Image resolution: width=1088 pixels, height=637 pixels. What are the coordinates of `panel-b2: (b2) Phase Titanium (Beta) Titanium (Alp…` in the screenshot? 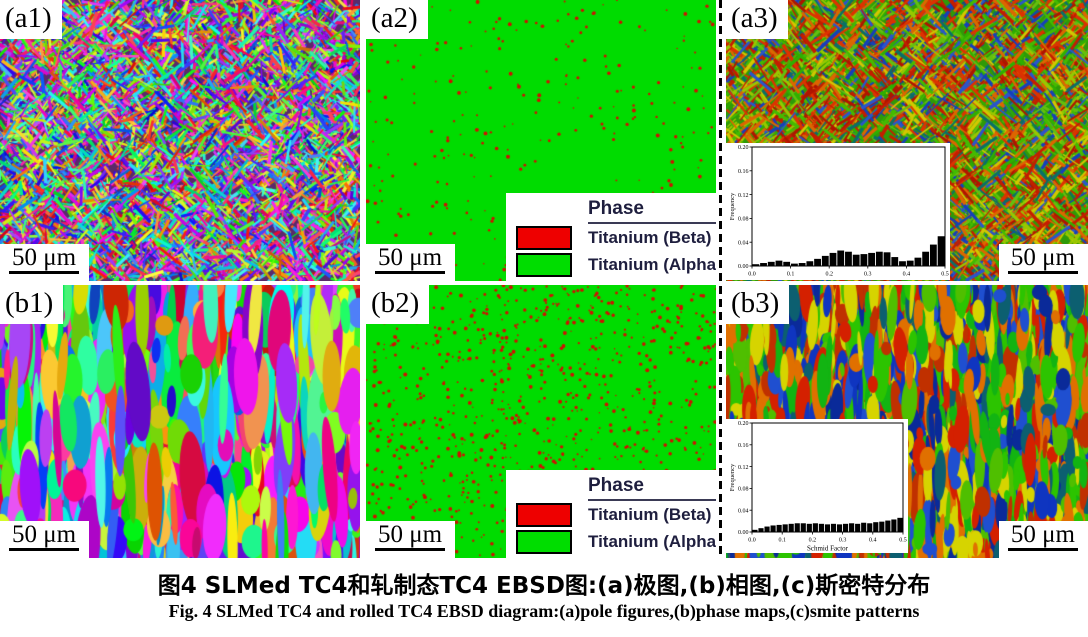 It's located at (541, 421).